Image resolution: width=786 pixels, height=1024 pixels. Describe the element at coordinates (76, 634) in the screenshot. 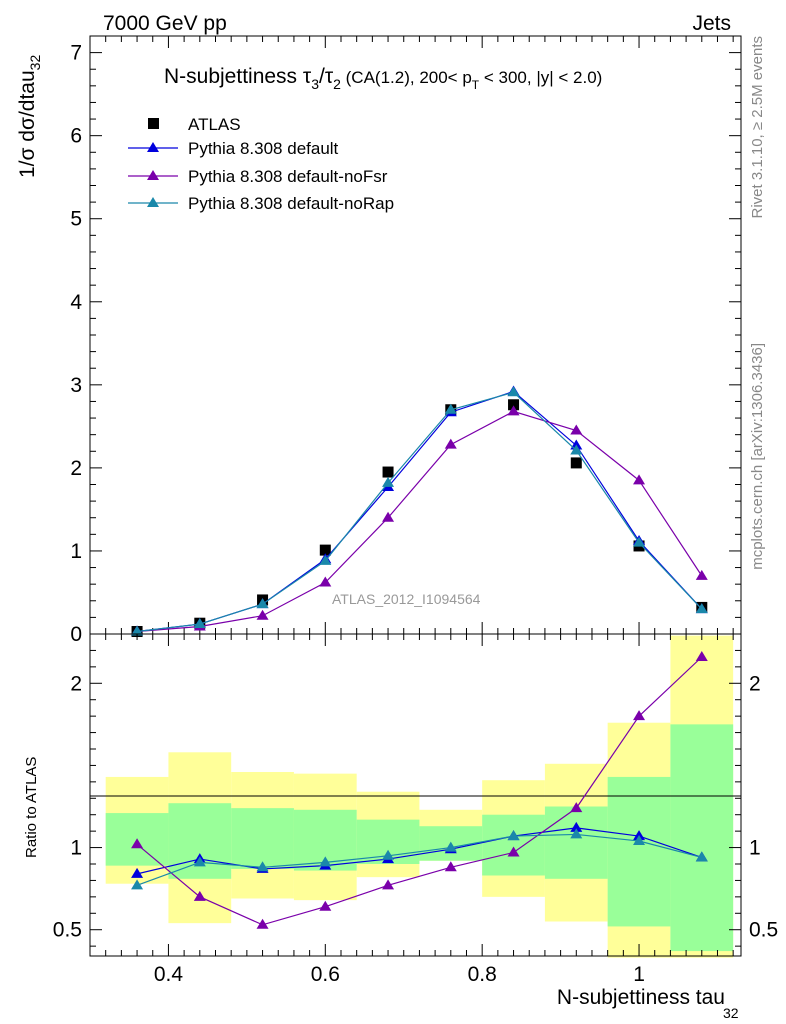

I see `main-y-tick-label: 0` at that location.